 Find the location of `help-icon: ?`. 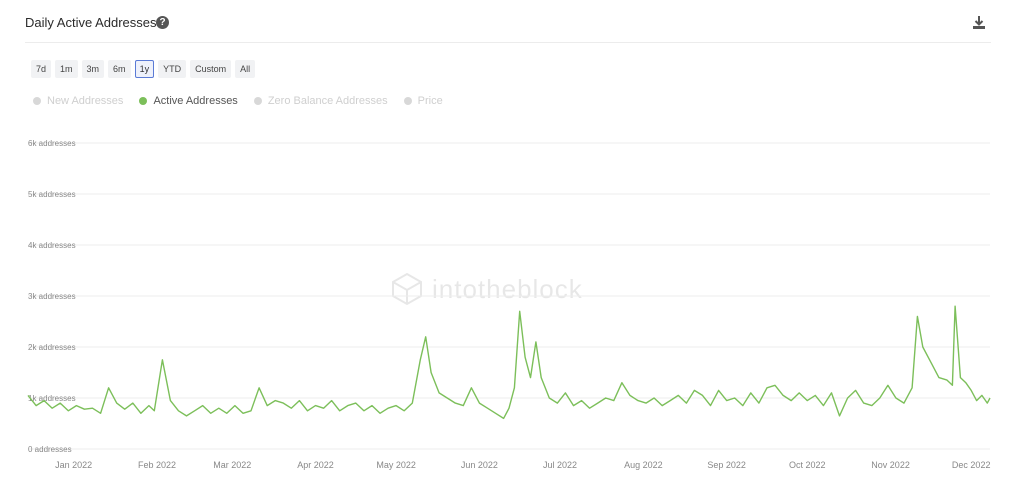

help-icon: ? is located at coordinates (162, 22).